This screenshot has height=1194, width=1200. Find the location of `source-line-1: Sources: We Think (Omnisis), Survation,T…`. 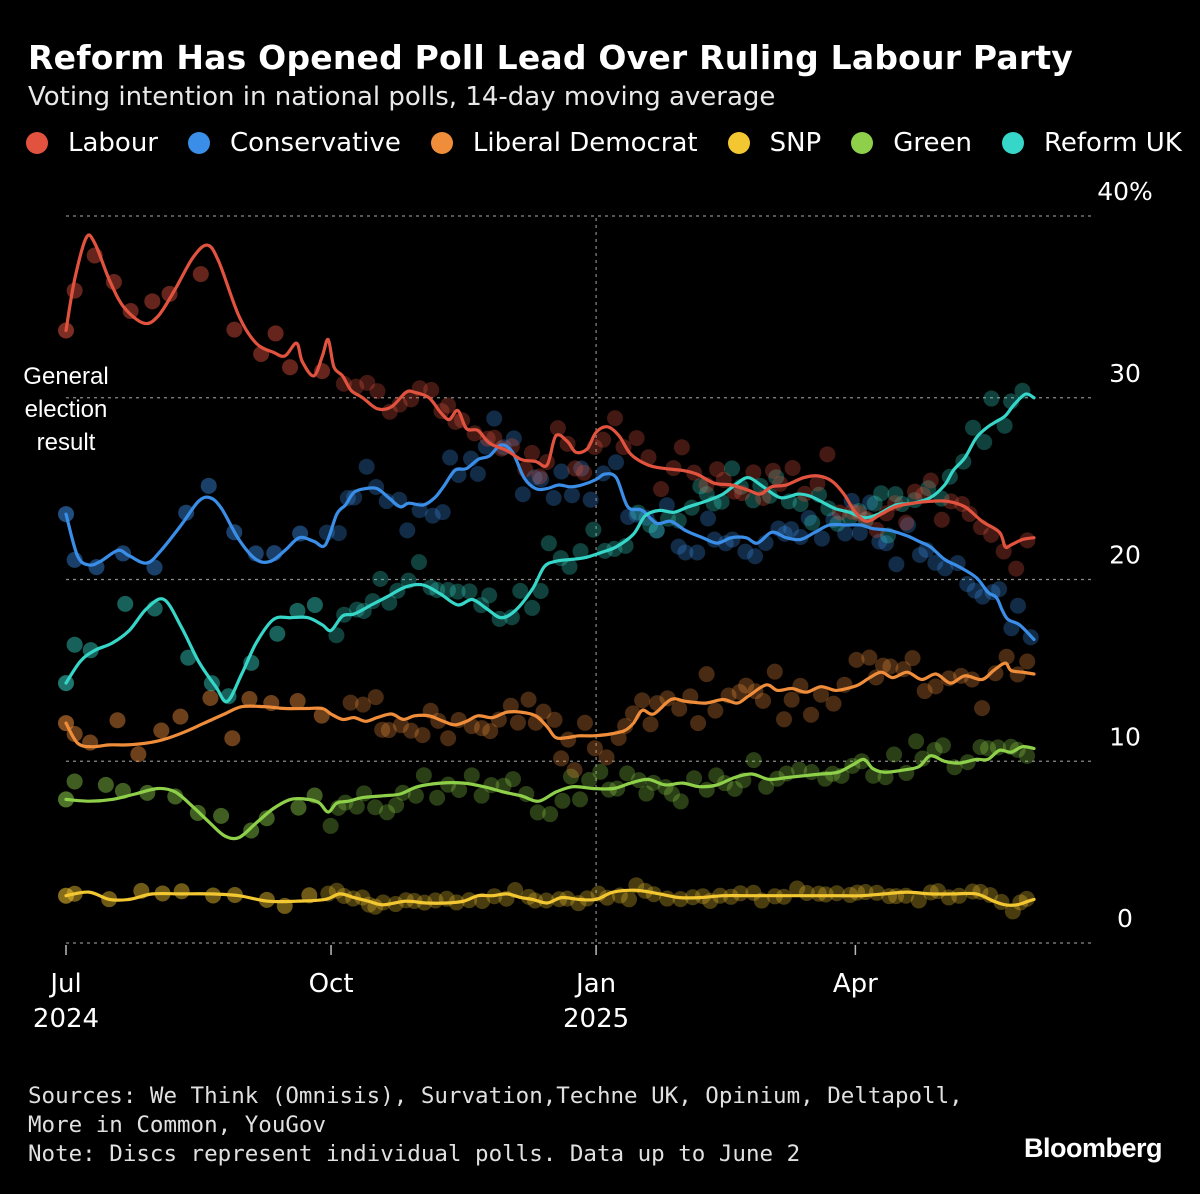

source-line-1: Sources: We Think (Omnisis), Survation,T… is located at coordinates (495, 1096).